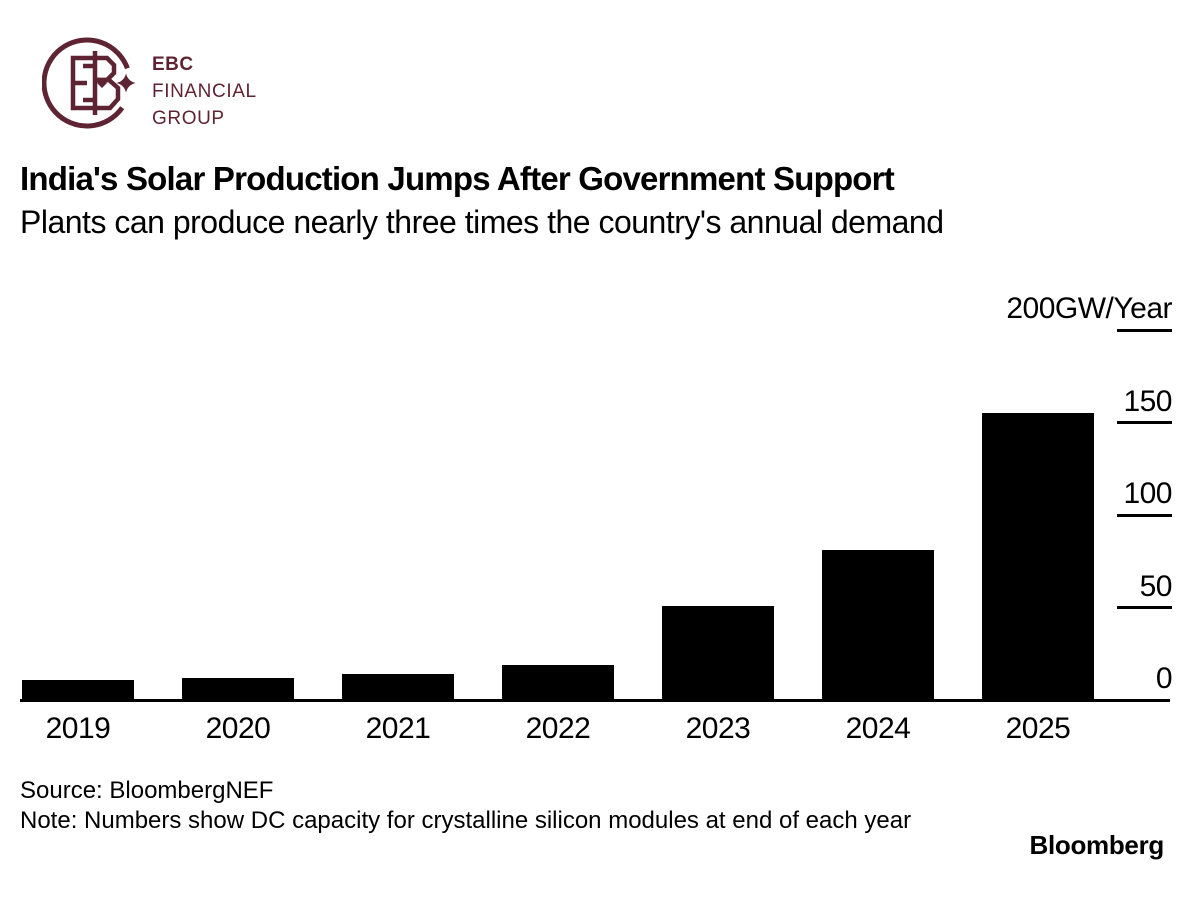 This screenshot has width=1200, height=904. What do you see at coordinates (147, 790) in the screenshot?
I see `source-text: Source: BloombergNEF` at bounding box center [147, 790].